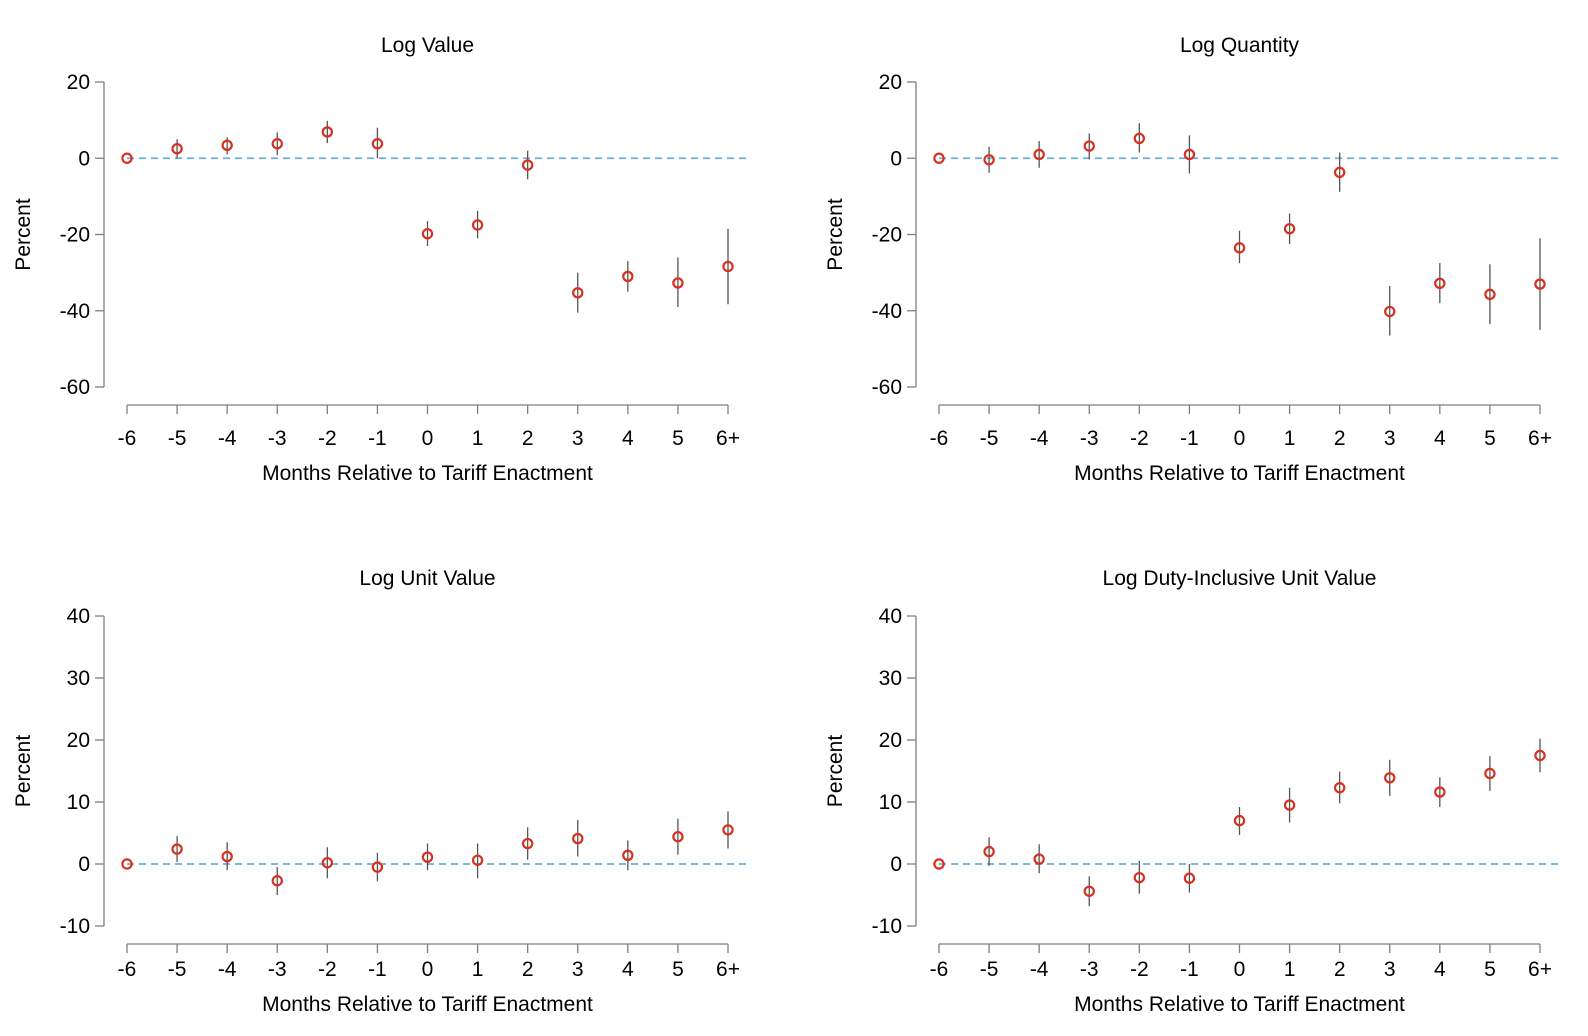 This screenshot has height=1036, width=1588. I want to click on x-tick-label: -5, so click(177, 438).